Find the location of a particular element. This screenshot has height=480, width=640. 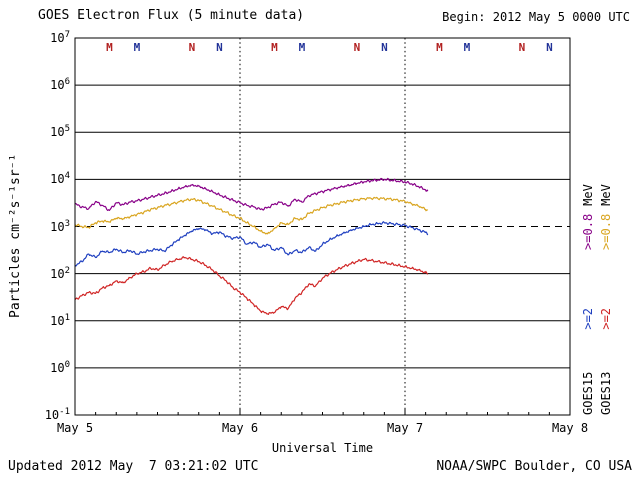

event-marker-m-h29: M is located at coordinates (274, 47).